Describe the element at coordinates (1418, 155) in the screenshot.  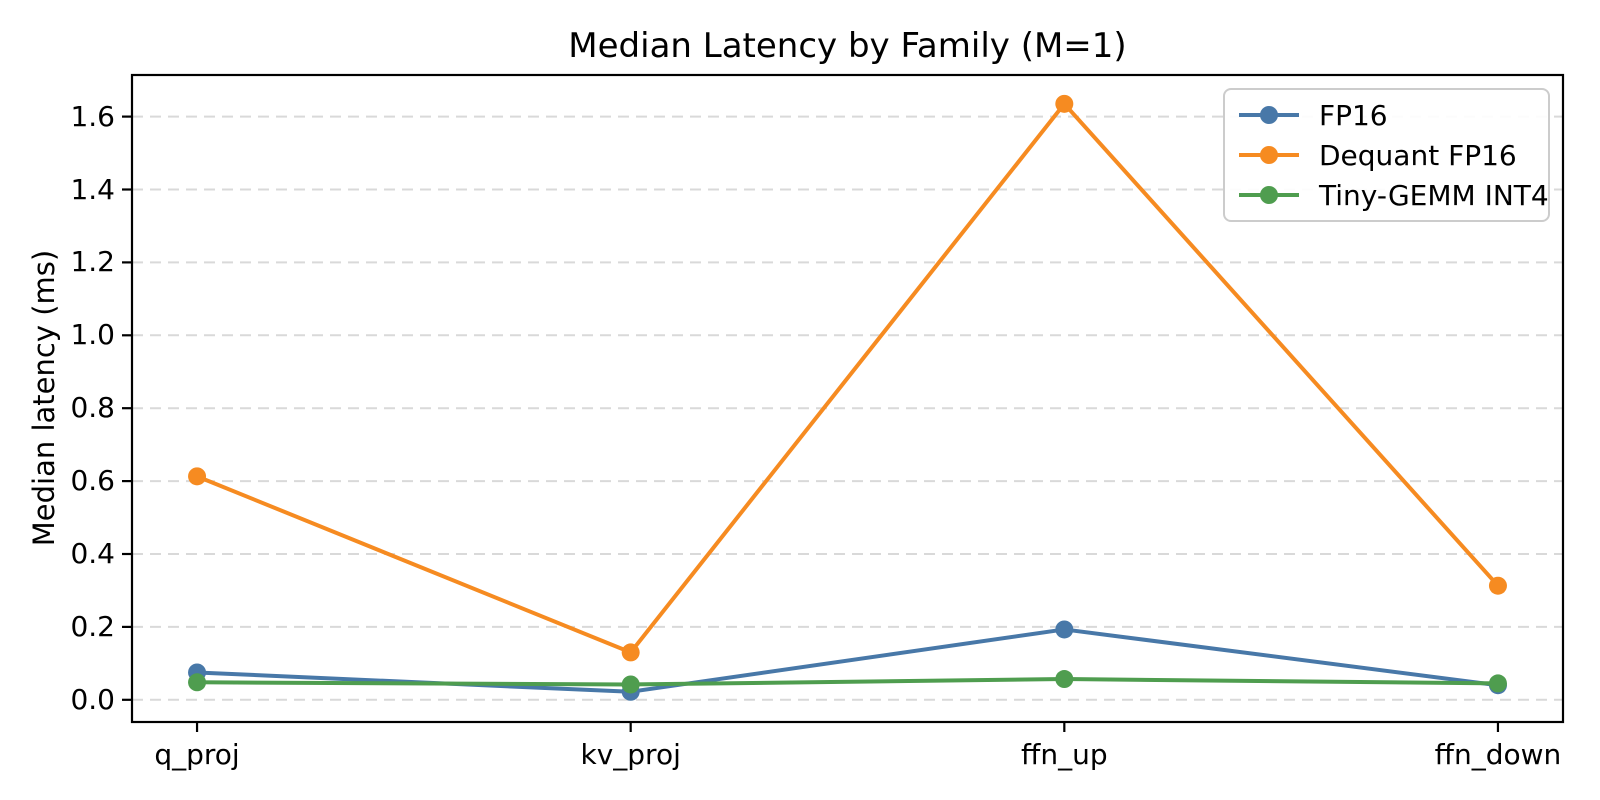
I see `legend-label: Dequant FP16` at that location.